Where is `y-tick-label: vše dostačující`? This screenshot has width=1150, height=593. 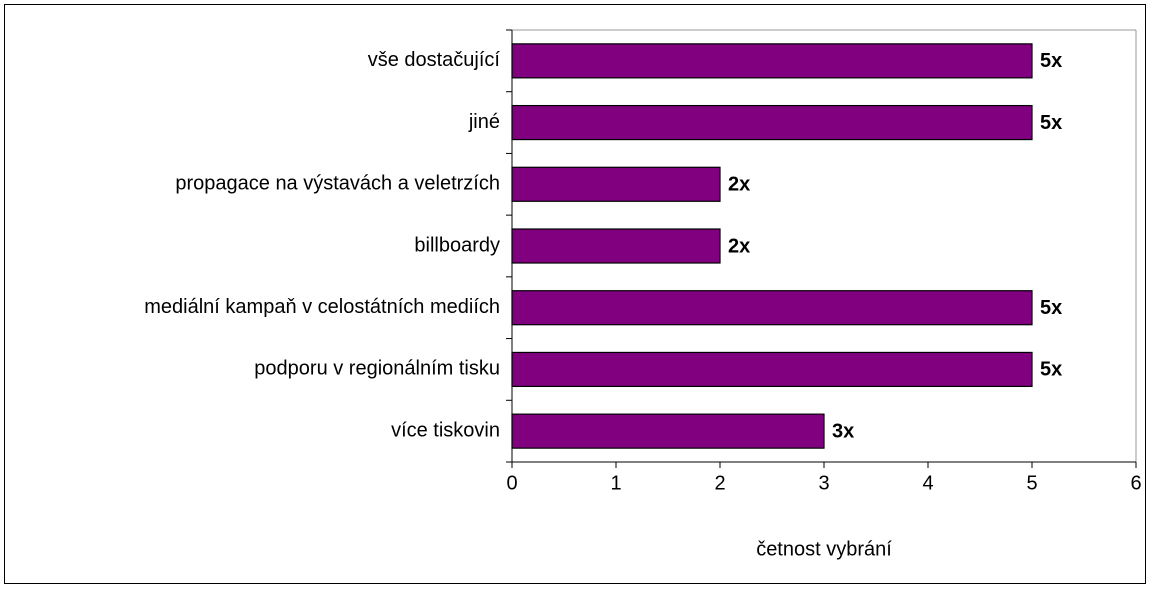
y-tick-label: vše dostačující is located at coordinates (434, 60).